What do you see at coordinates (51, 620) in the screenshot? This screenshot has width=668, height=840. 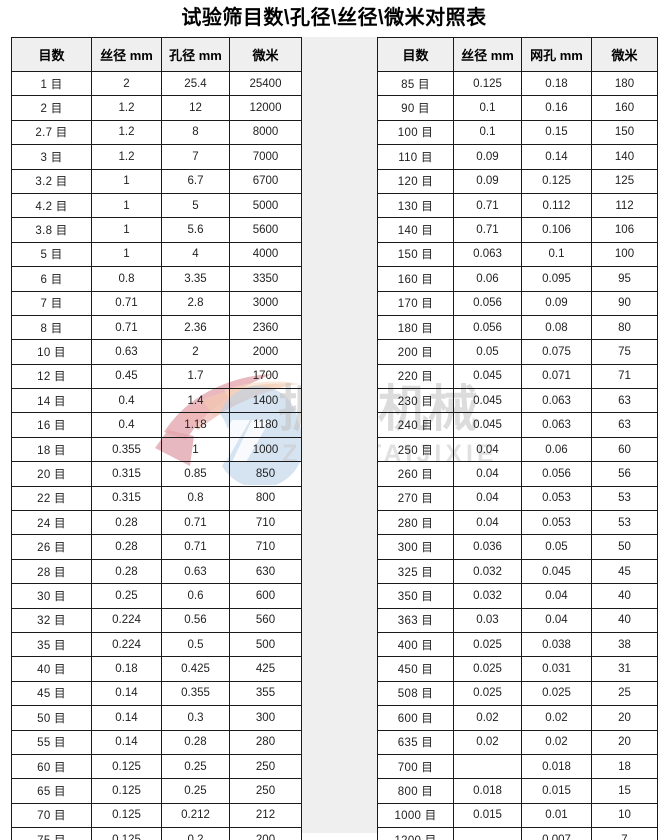 I see `cell-mesh-count: 32 目` at bounding box center [51, 620].